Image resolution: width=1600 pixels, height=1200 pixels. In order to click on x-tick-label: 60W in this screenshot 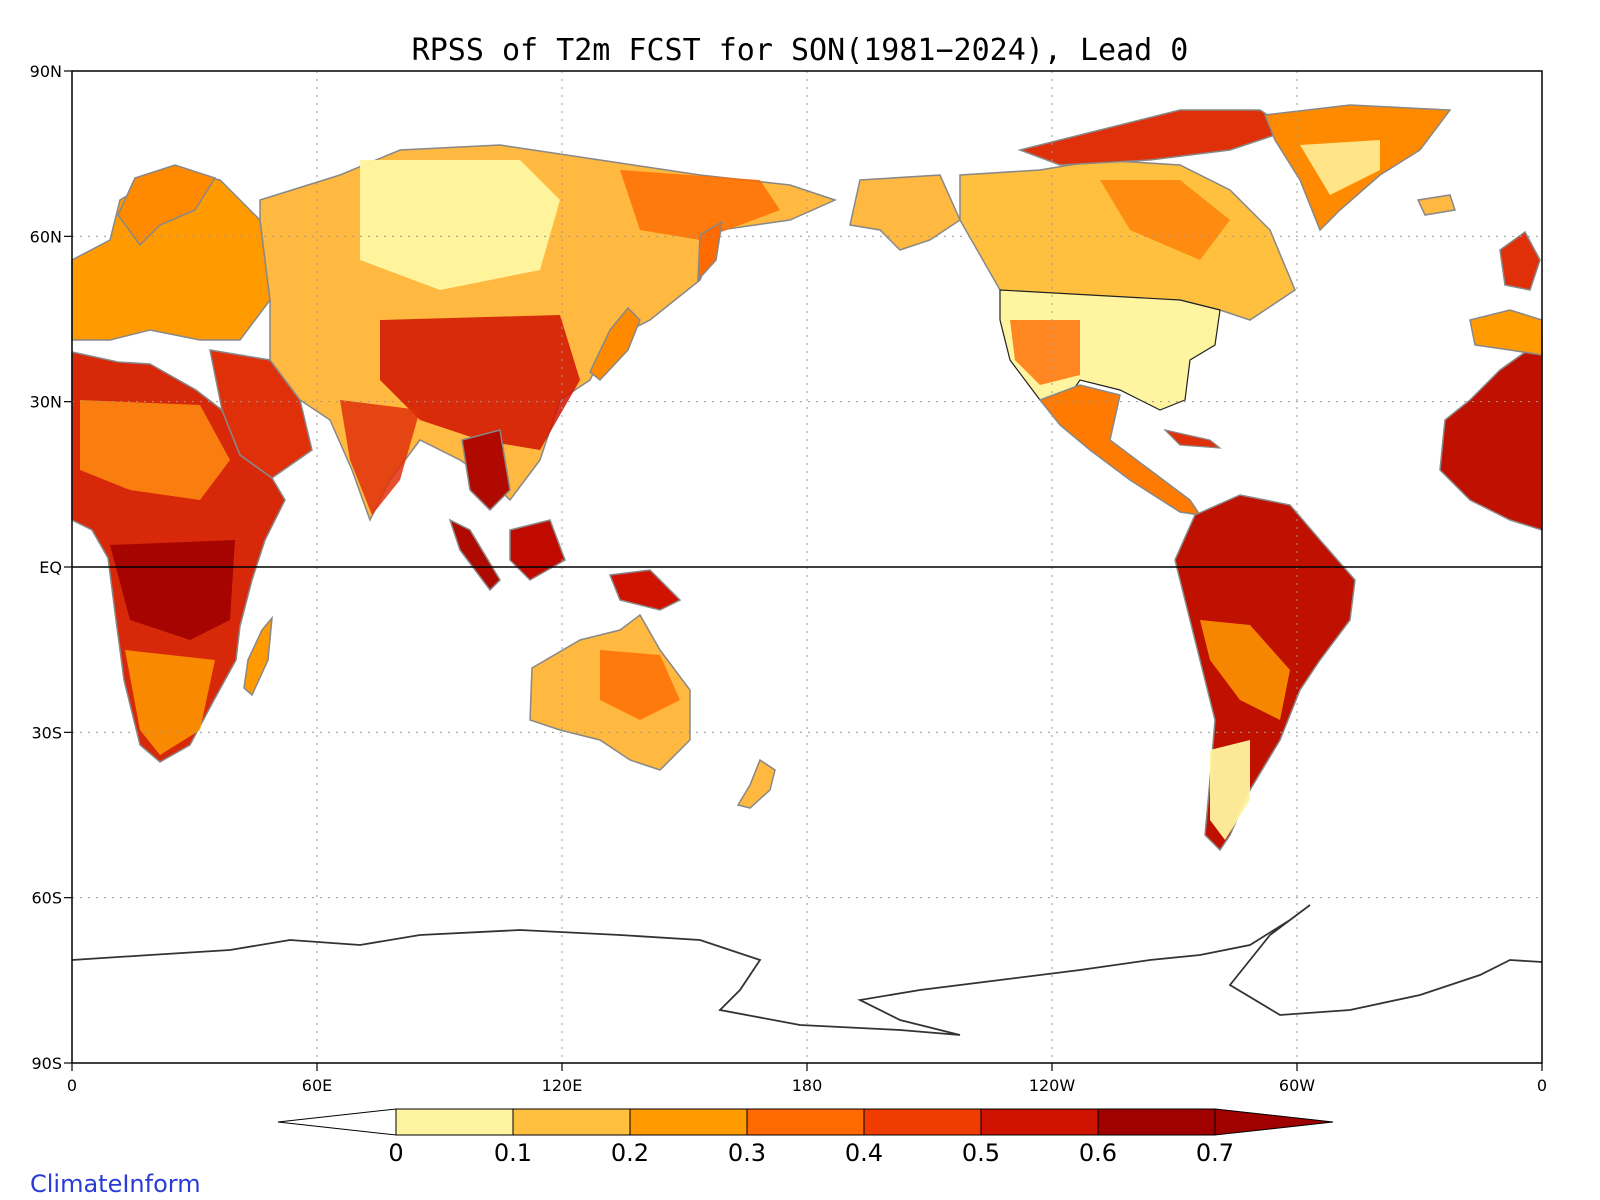, I will do `click(1297, 1085)`.